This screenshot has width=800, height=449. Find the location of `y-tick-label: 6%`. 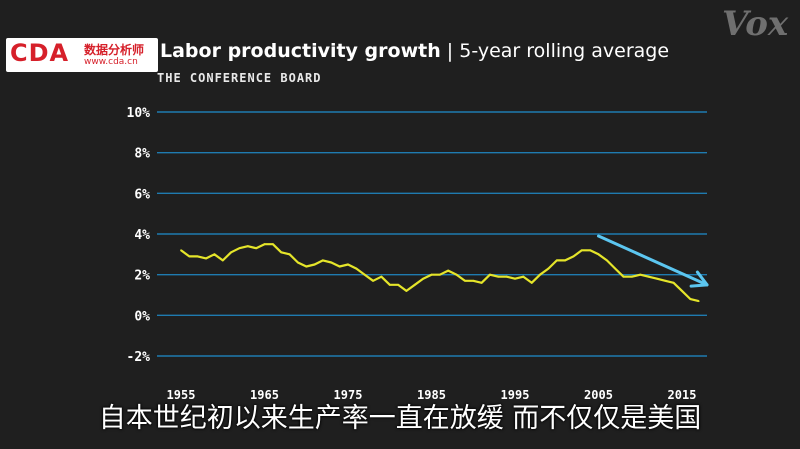

y-tick-label: 6% is located at coordinates (142, 194).